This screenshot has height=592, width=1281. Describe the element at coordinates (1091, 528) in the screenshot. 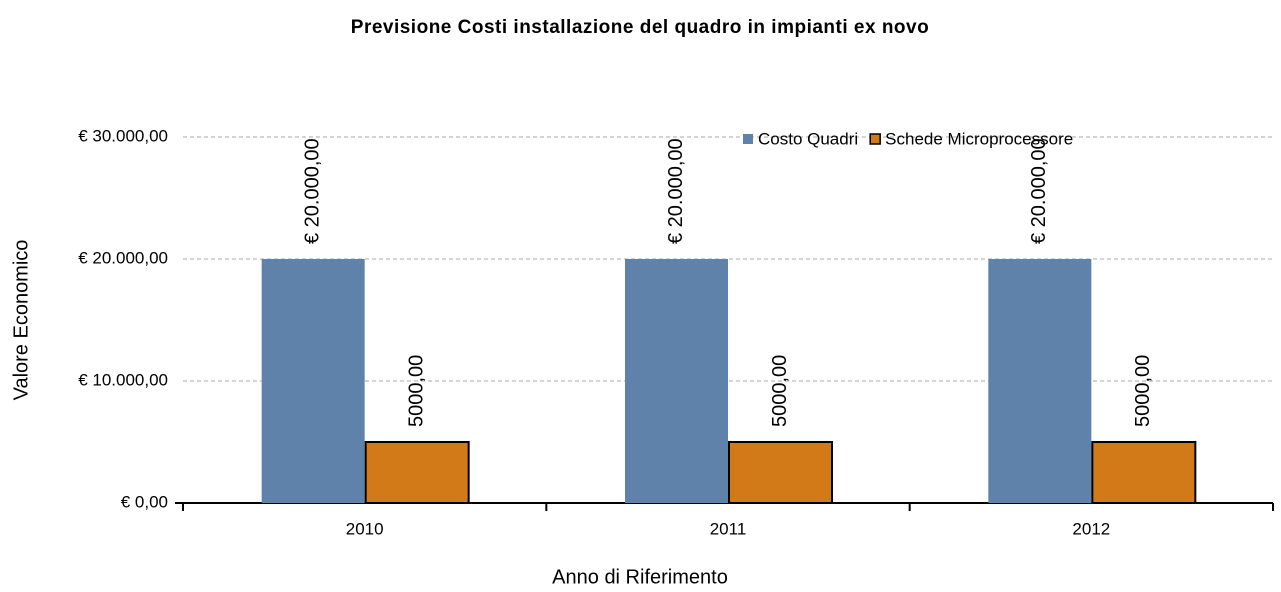

I see `x-tick-label: 2012` at that location.